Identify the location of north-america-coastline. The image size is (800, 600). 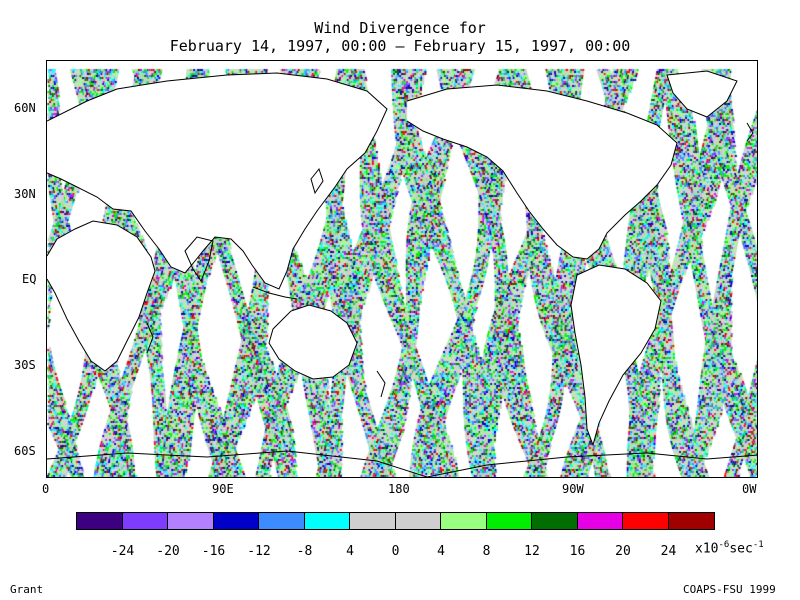
(542, 172).